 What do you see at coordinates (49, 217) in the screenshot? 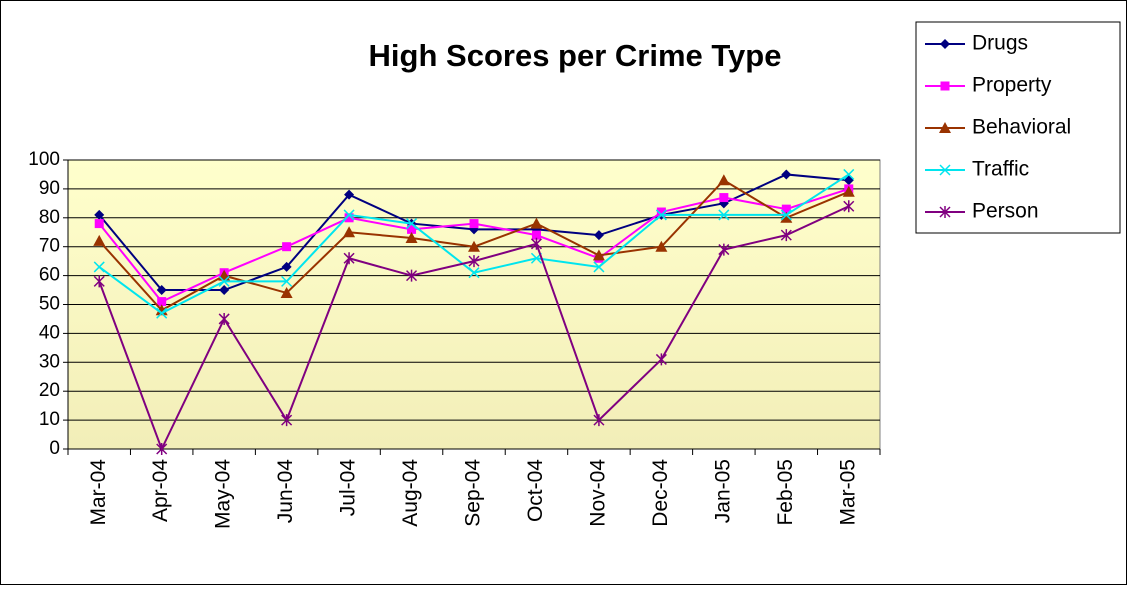
I see `y-tick-label: 80` at bounding box center [49, 217].